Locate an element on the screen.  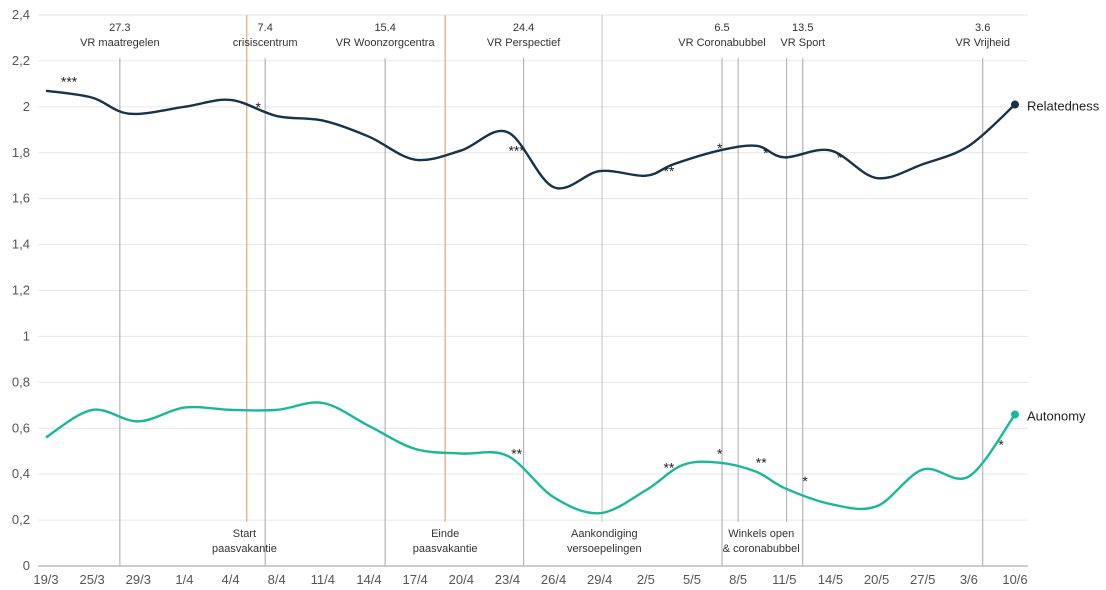
y-tick-label: 1,6 is located at coordinates (21, 198).